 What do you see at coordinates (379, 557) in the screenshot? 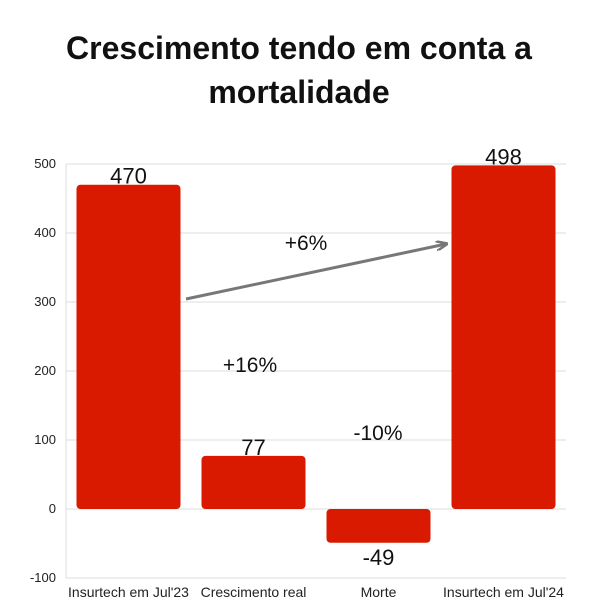
I see `data-label: -49` at bounding box center [379, 557].